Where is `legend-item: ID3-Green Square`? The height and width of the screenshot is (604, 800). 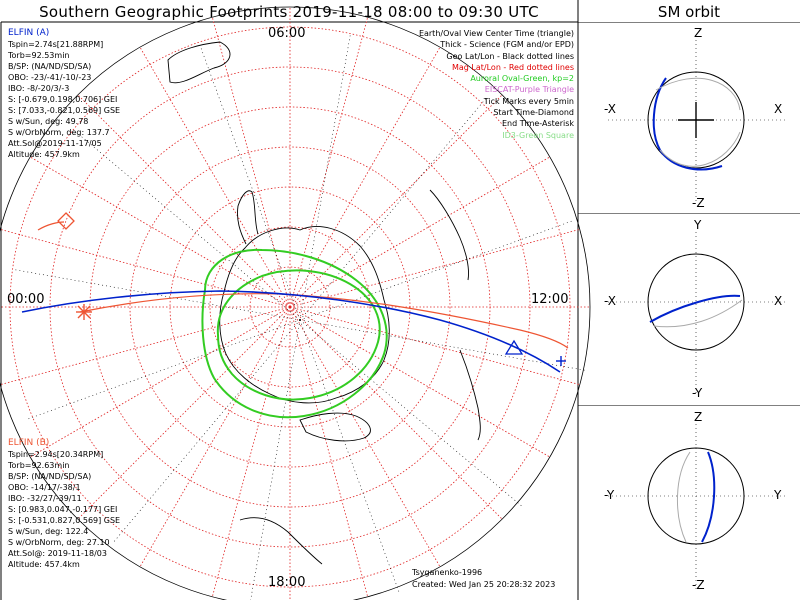
legend-item: ID3-Green Square is located at coordinates (538, 135).